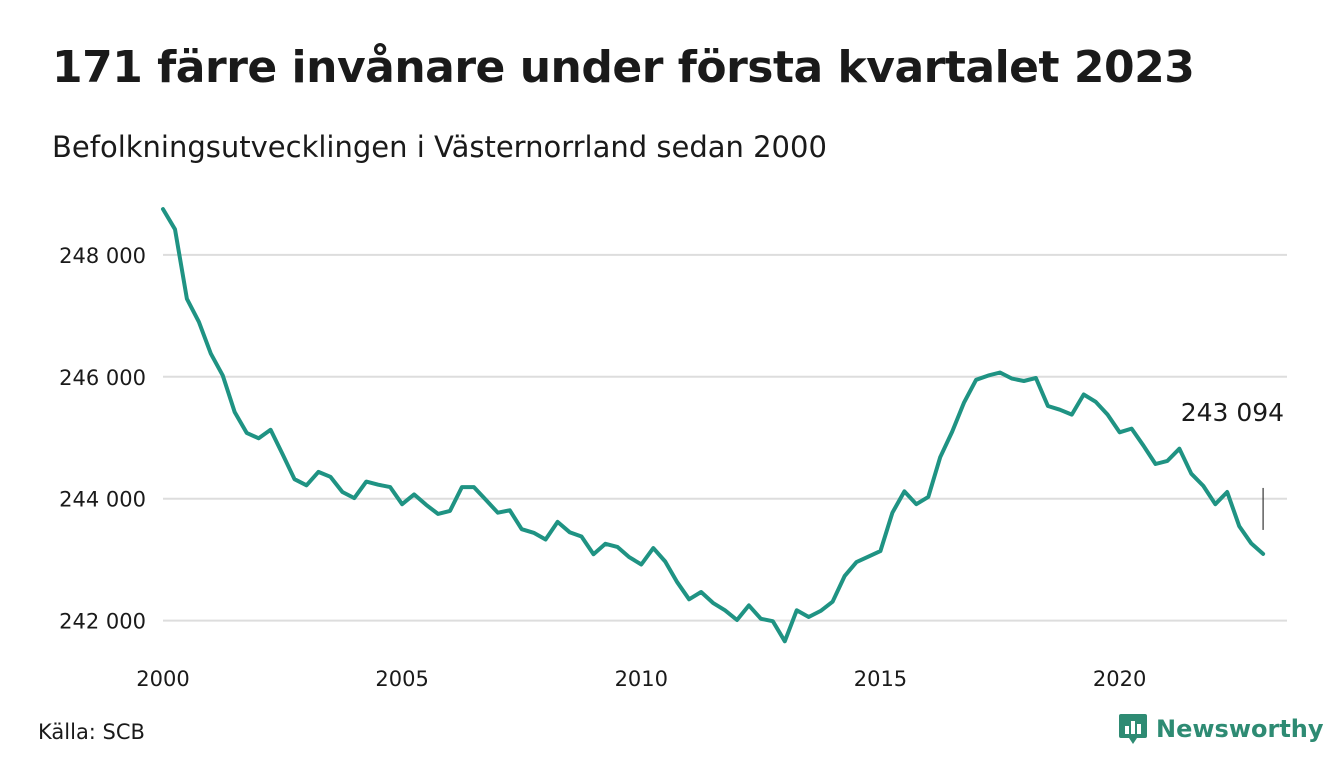  Describe the element at coordinates (91, 732) in the screenshot. I see `source-note: Källa: SCB` at that location.